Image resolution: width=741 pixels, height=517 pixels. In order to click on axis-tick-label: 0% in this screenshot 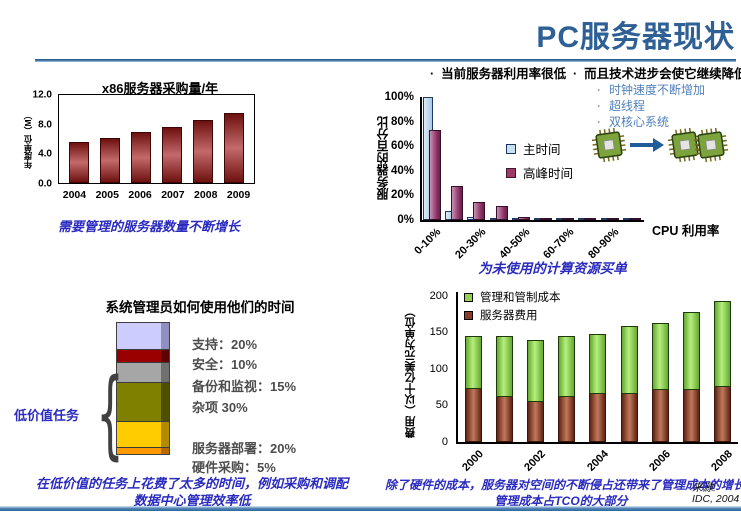, I will do `click(405, 220)`.